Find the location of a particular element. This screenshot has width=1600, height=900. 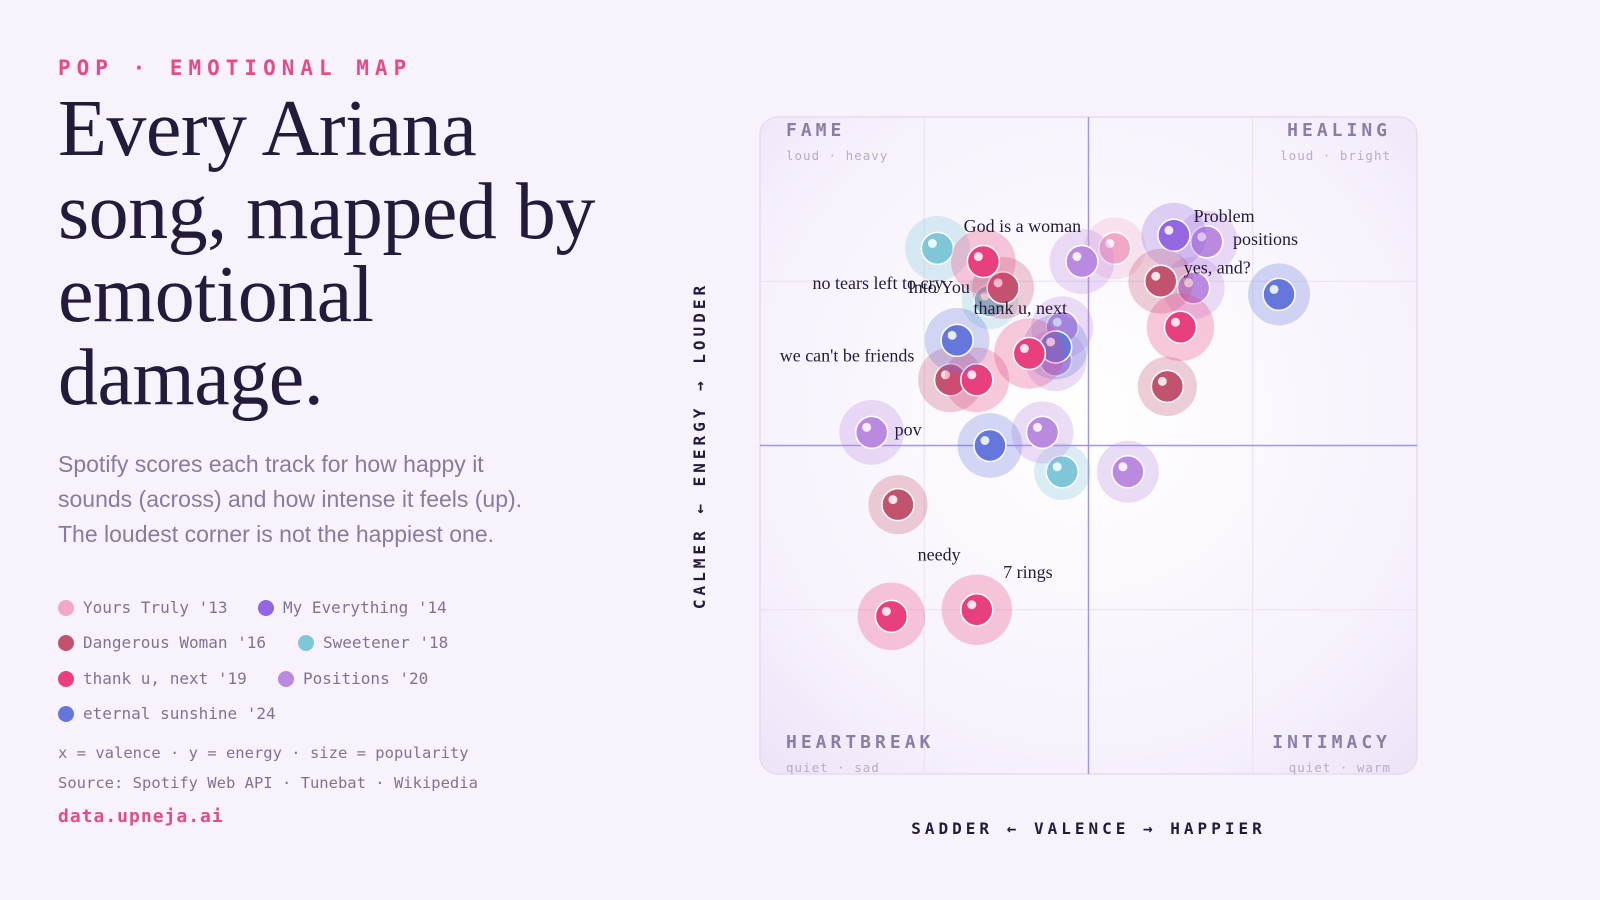

legend-label: Positions '20 is located at coordinates (366, 678).